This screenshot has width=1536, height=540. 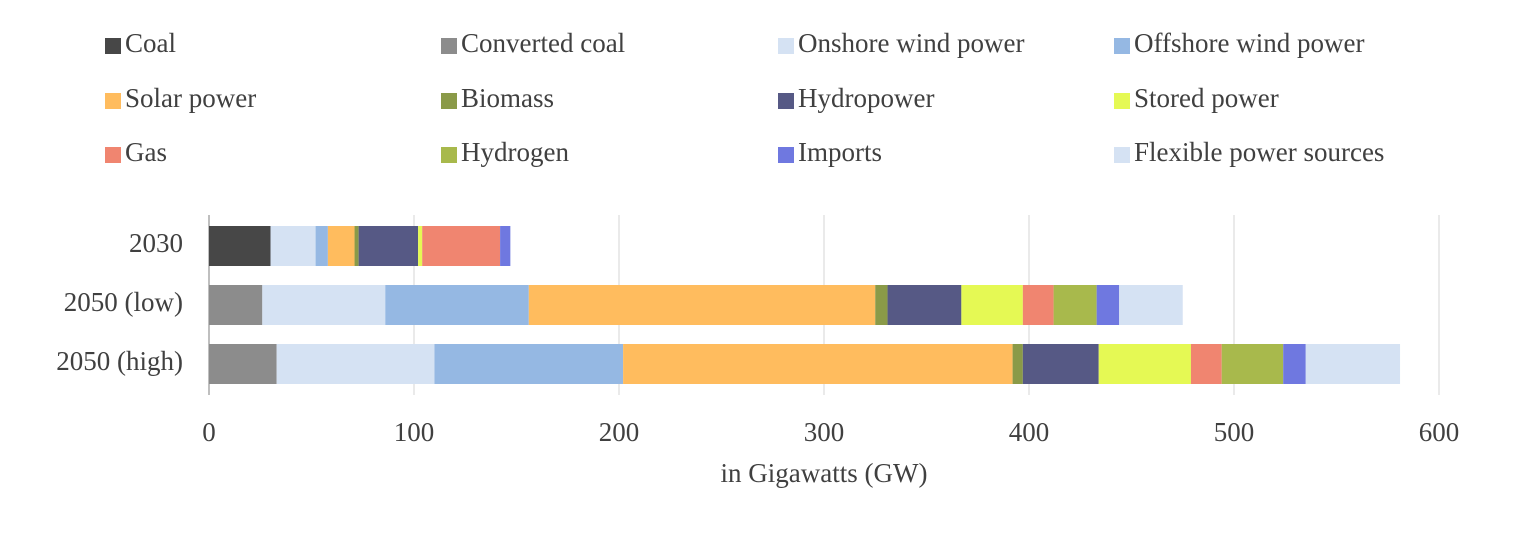 What do you see at coordinates (824, 473) in the screenshot?
I see `x-axis-title: in Gigawatts (GW)` at bounding box center [824, 473].